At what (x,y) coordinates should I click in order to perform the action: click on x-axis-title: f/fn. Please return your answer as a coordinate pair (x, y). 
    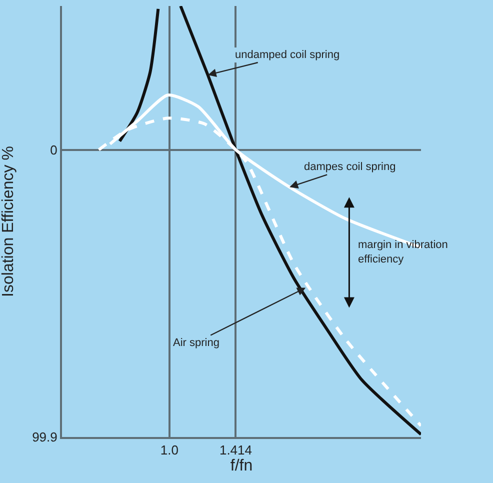
    Looking at the image, I should click on (241, 466).